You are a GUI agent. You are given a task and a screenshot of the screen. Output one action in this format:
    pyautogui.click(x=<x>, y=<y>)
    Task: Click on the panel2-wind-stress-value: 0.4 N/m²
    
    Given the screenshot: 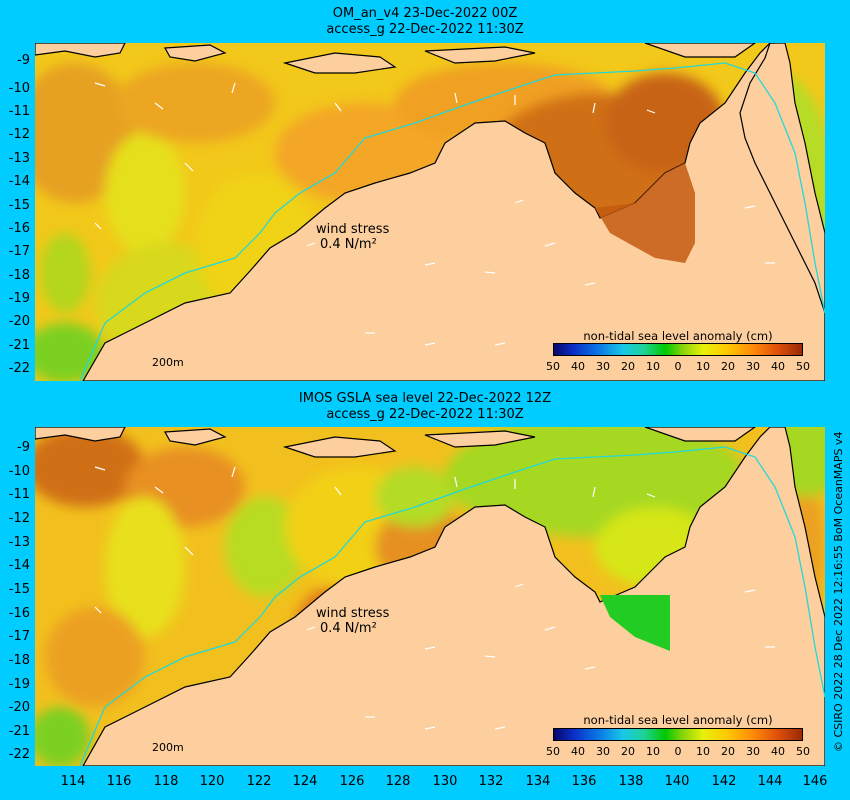 What is the action you would take?
    pyautogui.click(x=348, y=628)
    